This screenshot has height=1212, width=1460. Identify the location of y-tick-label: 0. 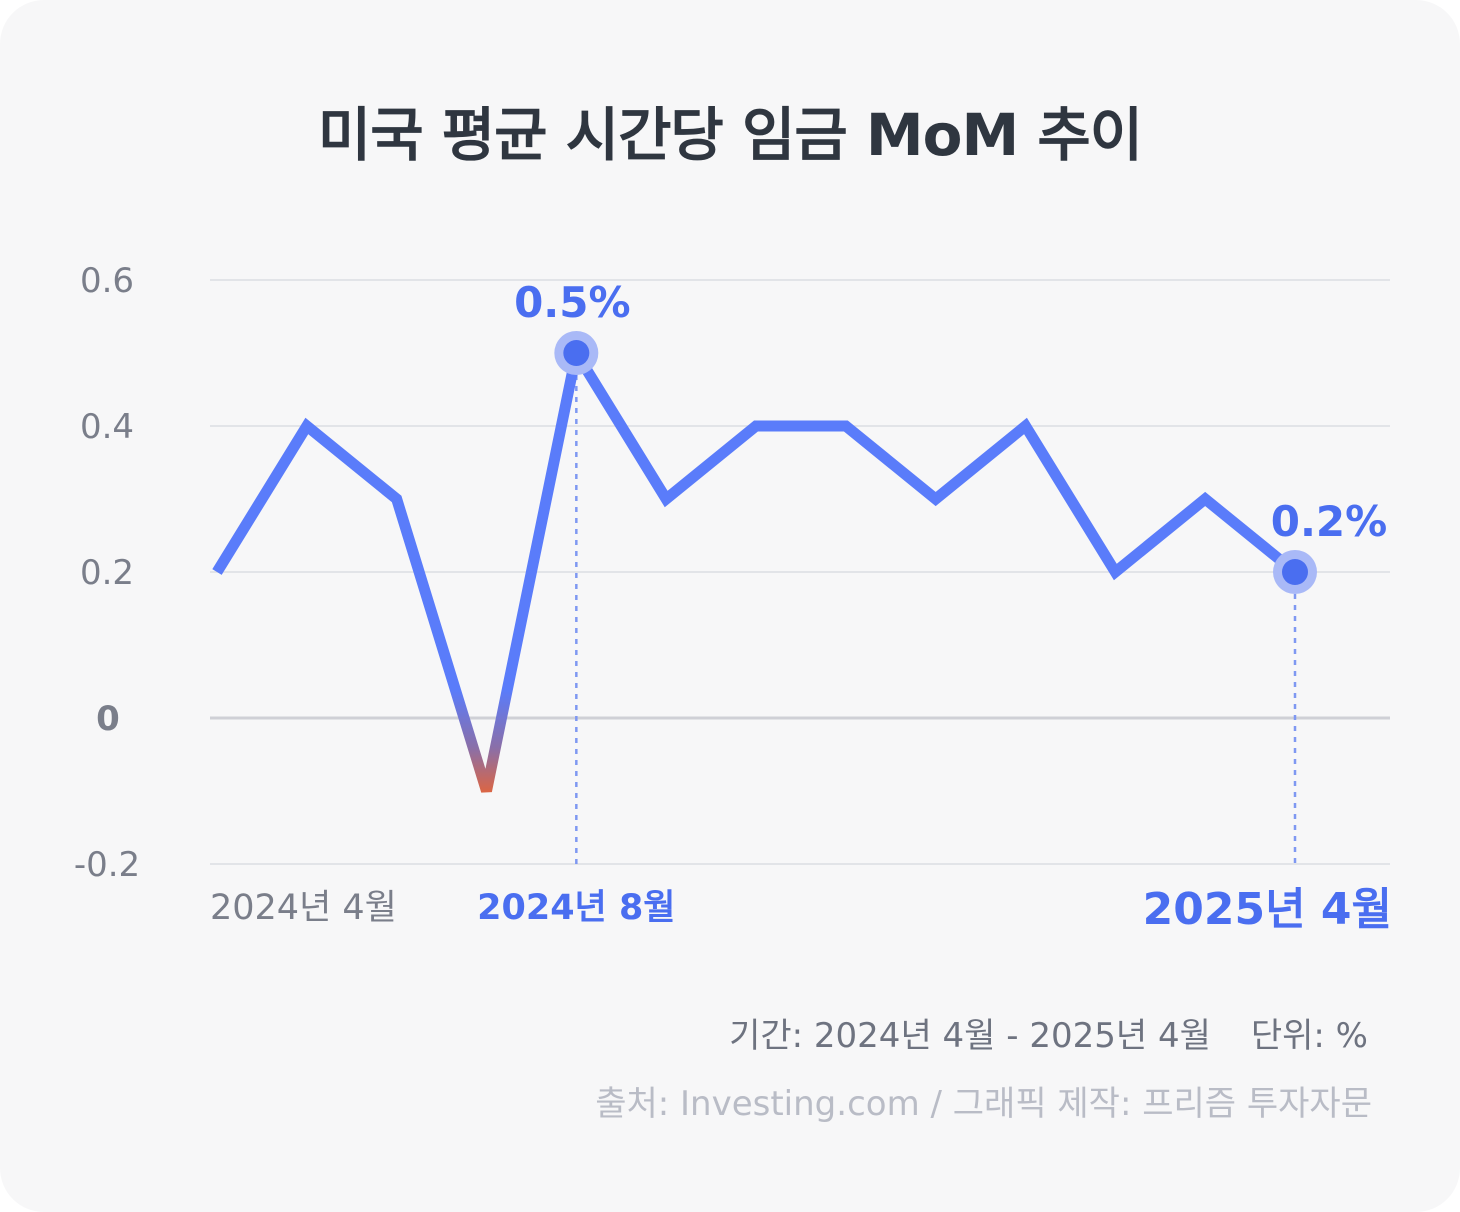
(108, 719).